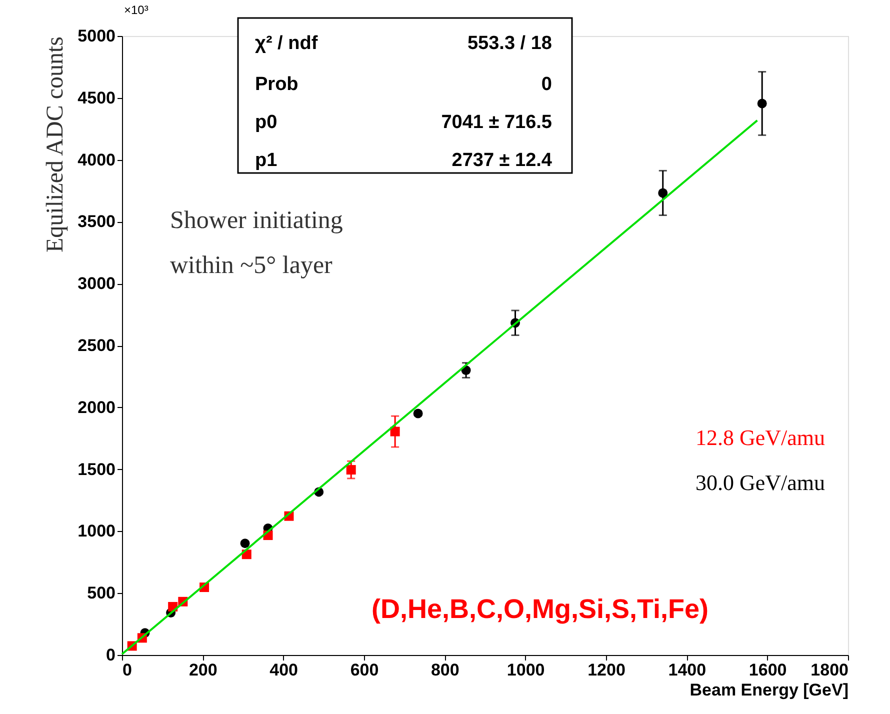 The width and height of the screenshot is (890, 714). I want to click on y-tick-label: 5000, so click(97, 36).